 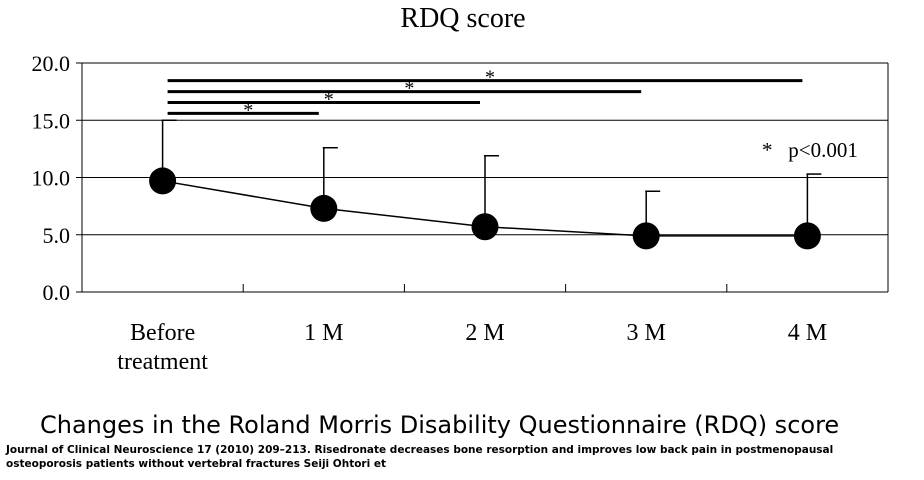 I want to click on significance-bars: * * * *, so click(x=485, y=94).